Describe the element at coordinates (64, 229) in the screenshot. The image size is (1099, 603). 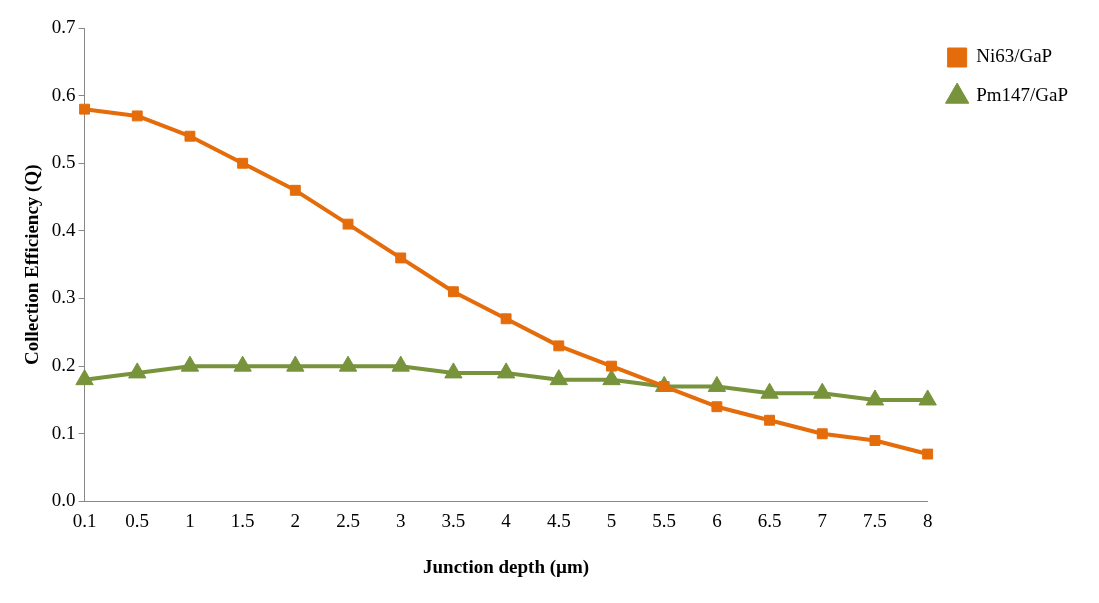
I see `y-tick-label: 0.4` at that location.